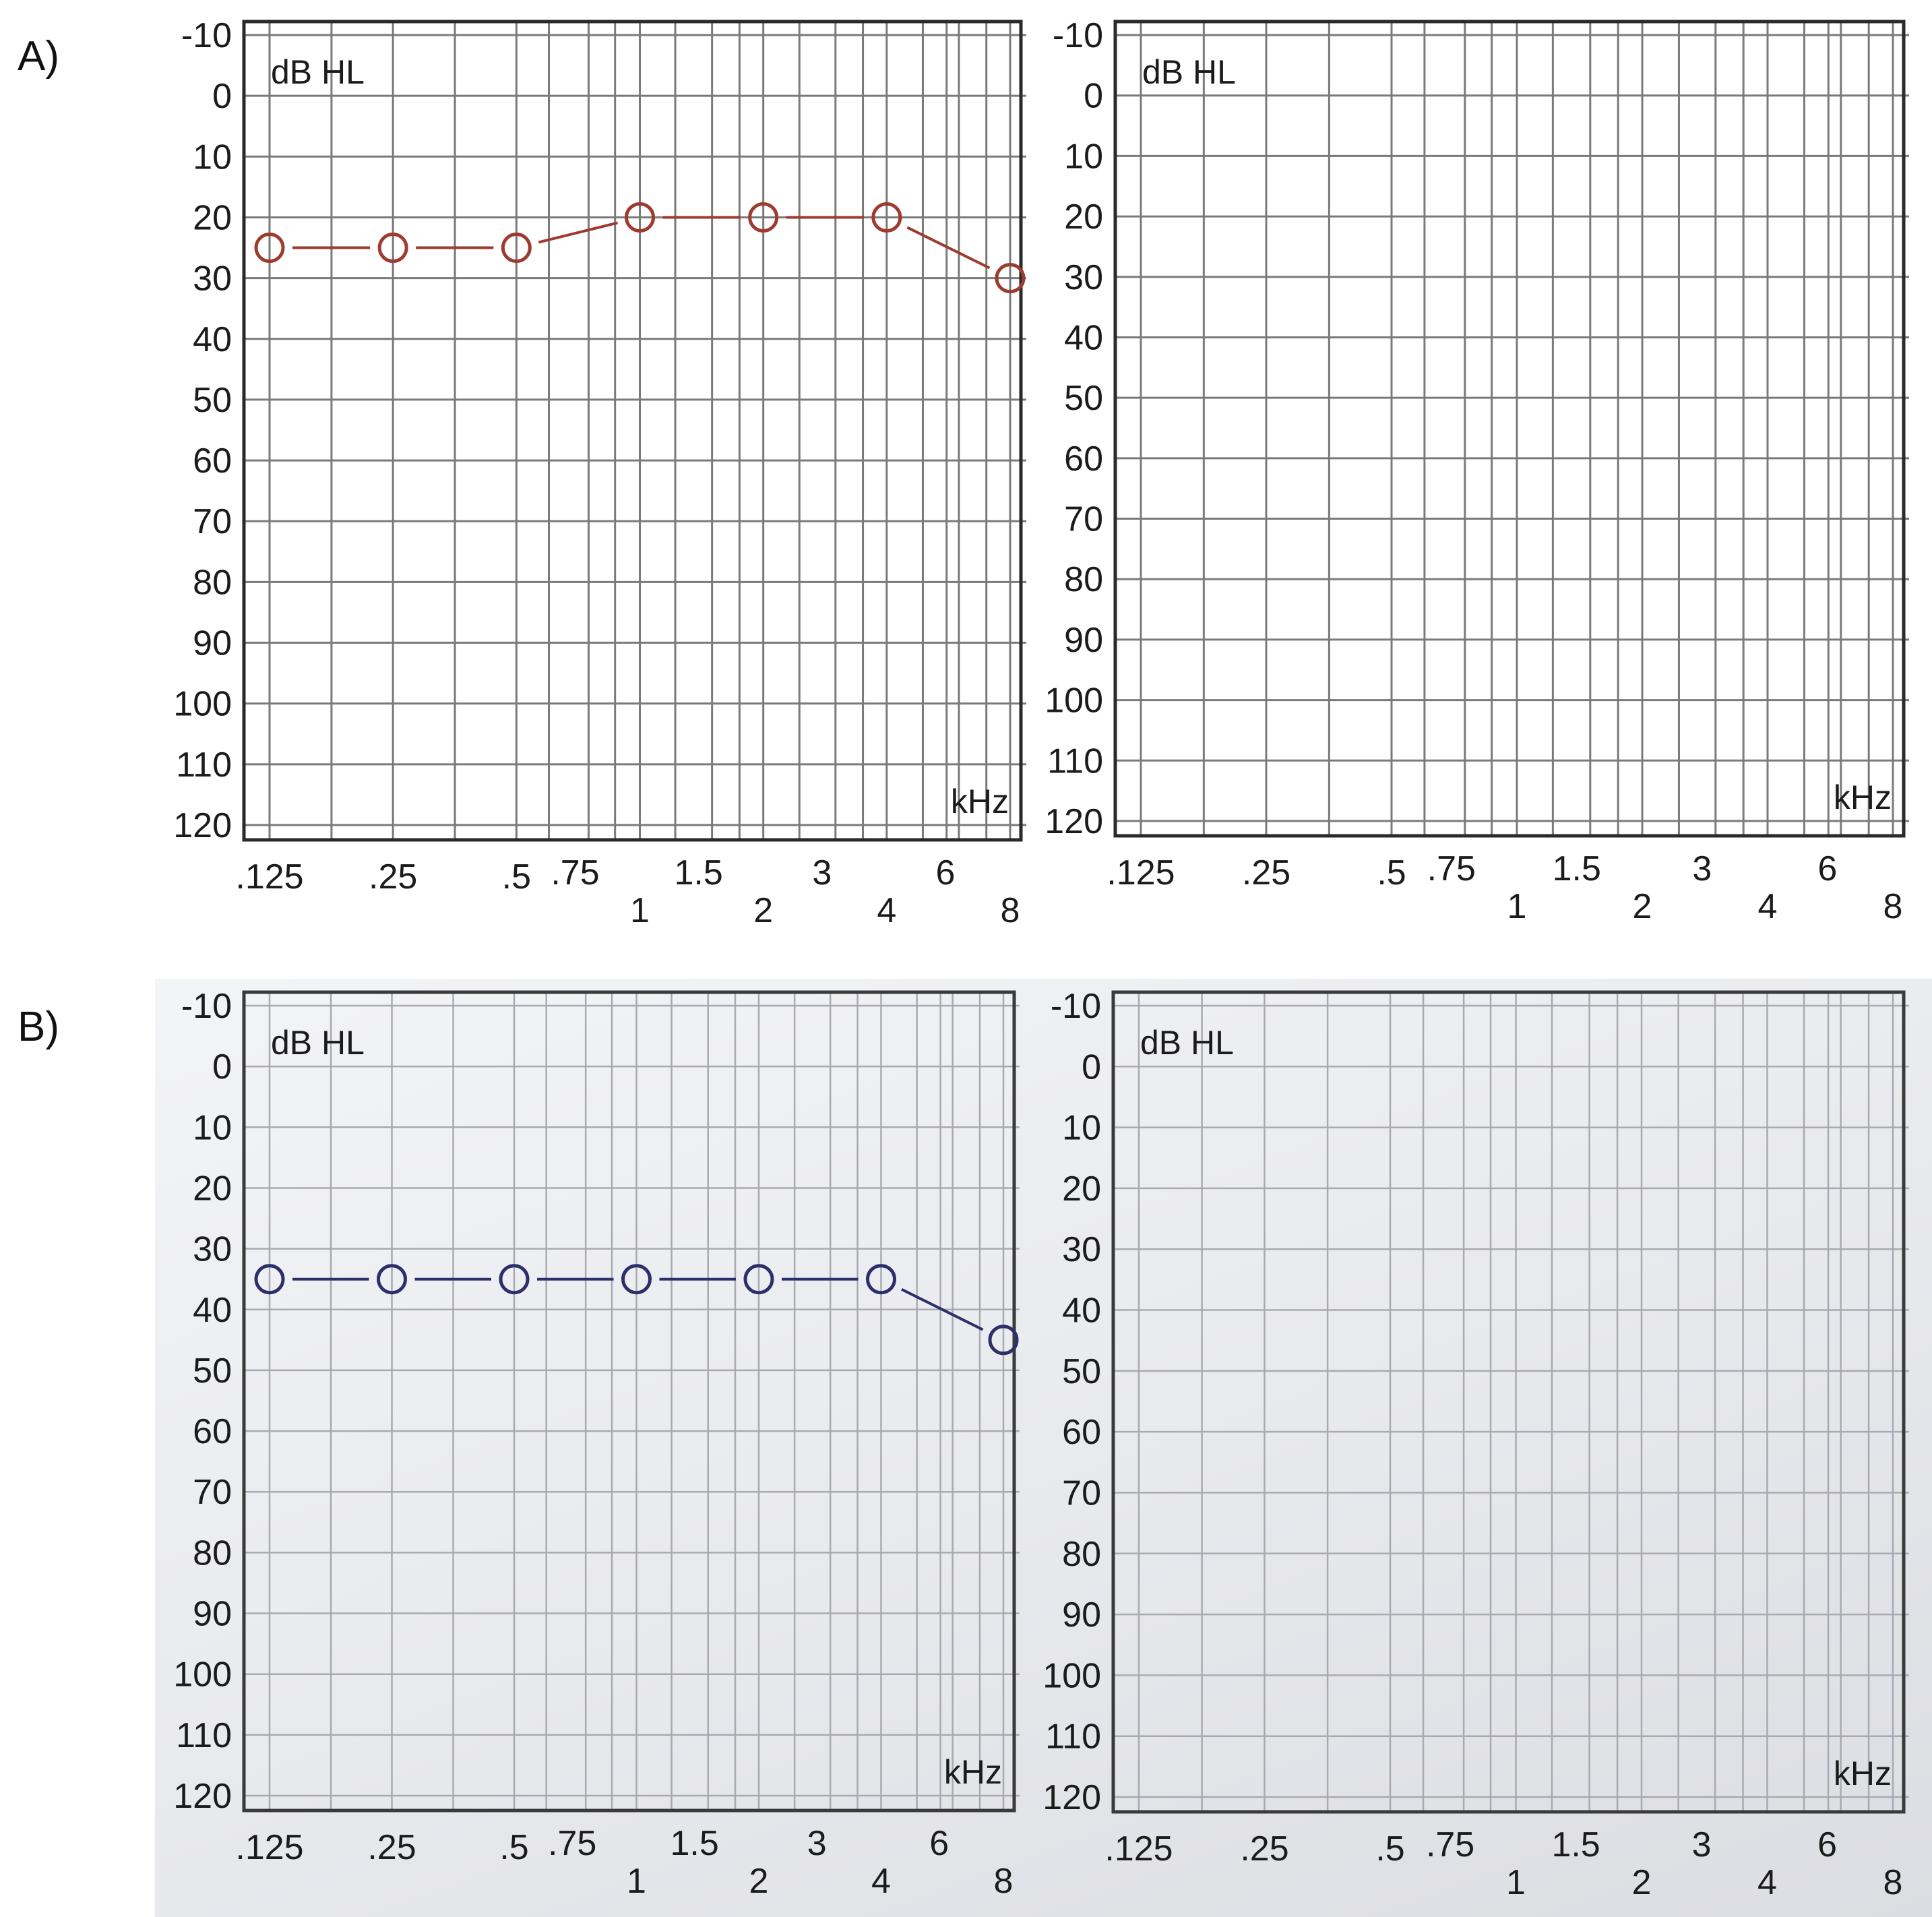 Image resolution: width=1932 pixels, height=1917 pixels. I want to click on panel-label-a: A), so click(38, 57).